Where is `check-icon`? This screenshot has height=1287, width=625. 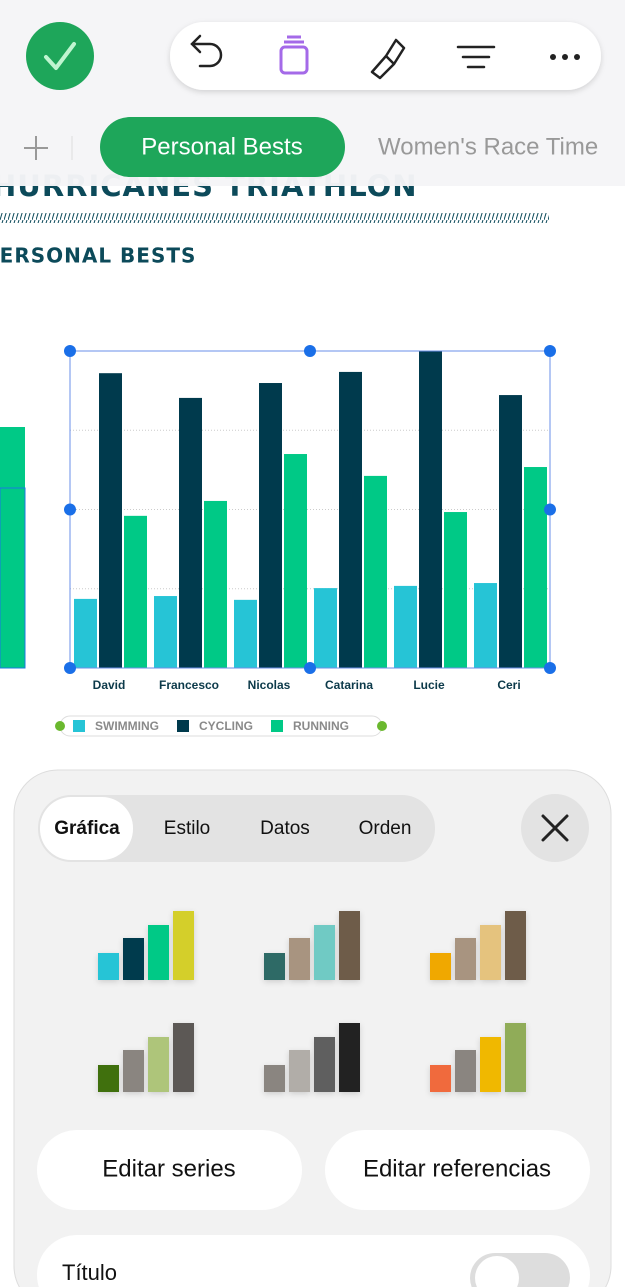
check-icon is located at coordinates (60, 56).